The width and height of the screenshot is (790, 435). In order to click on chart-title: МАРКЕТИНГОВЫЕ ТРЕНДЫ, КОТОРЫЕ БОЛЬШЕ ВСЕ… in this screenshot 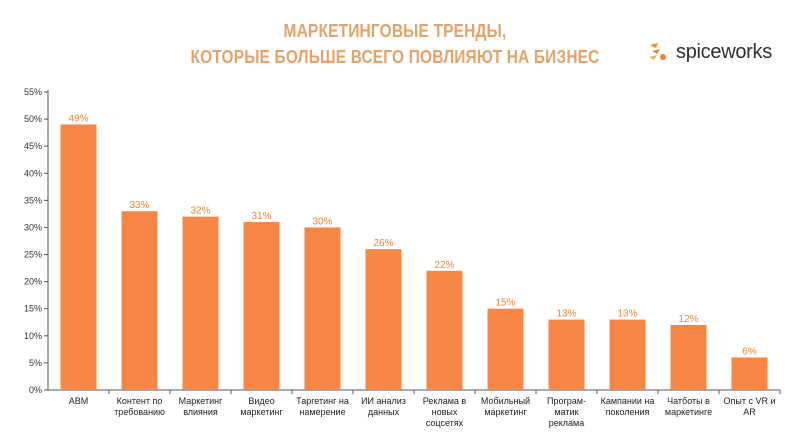, I will do `click(394, 44)`.